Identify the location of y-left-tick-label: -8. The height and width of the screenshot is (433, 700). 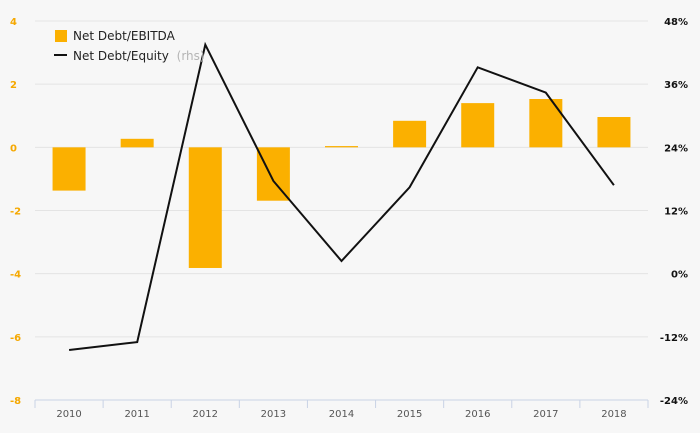
(15, 401).